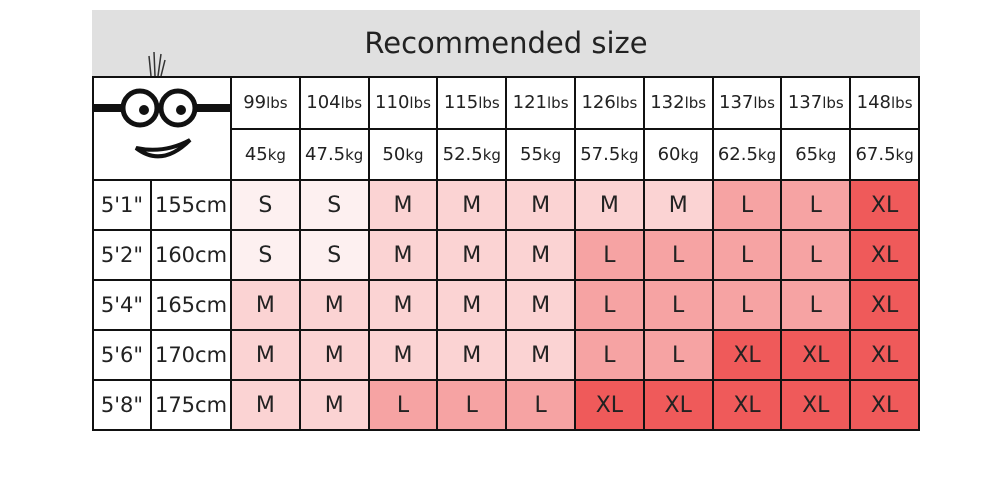 The height and width of the screenshot is (496, 1000). I want to click on weight-value: 50, so click(394, 154).